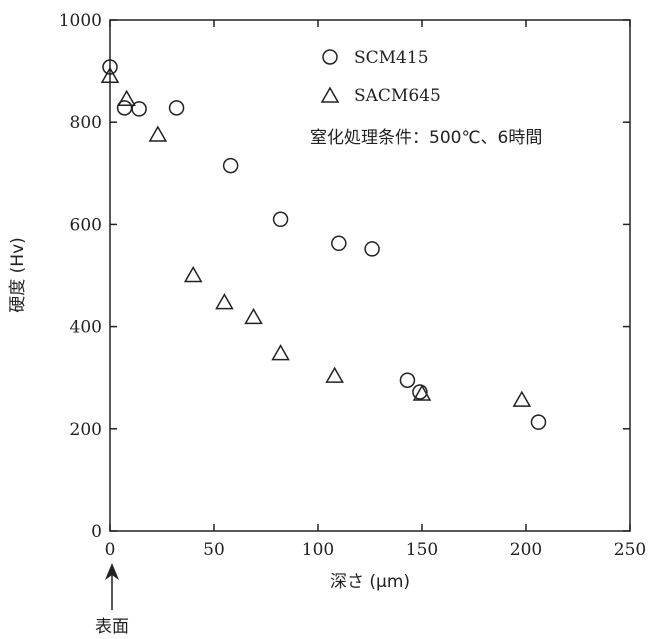 This screenshot has width=672, height=639. Describe the element at coordinates (526, 550) in the screenshot. I see `x-tick-label: 200` at that location.